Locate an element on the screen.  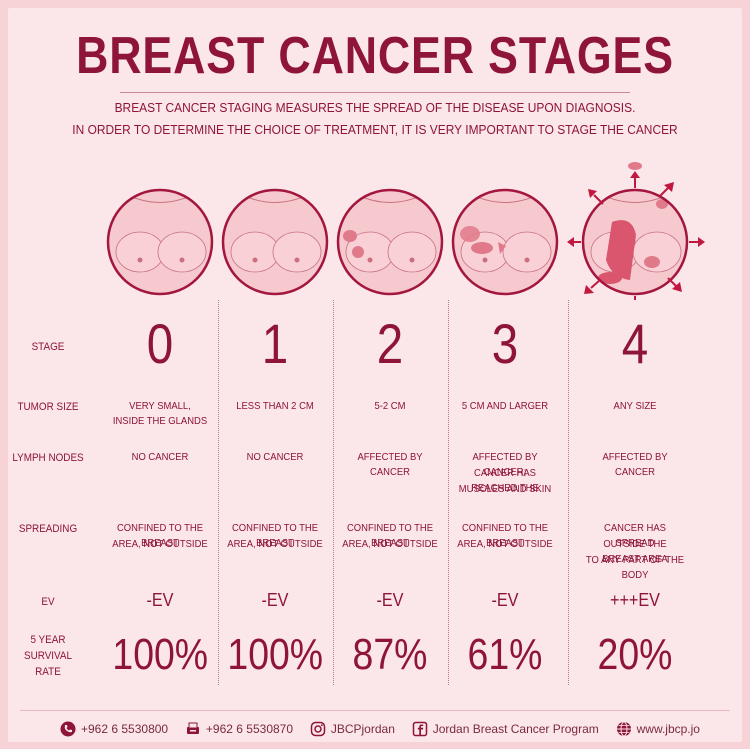
lymph-nodes-text: MUSCLES AND SKIN is located at coordinates (505, 489).